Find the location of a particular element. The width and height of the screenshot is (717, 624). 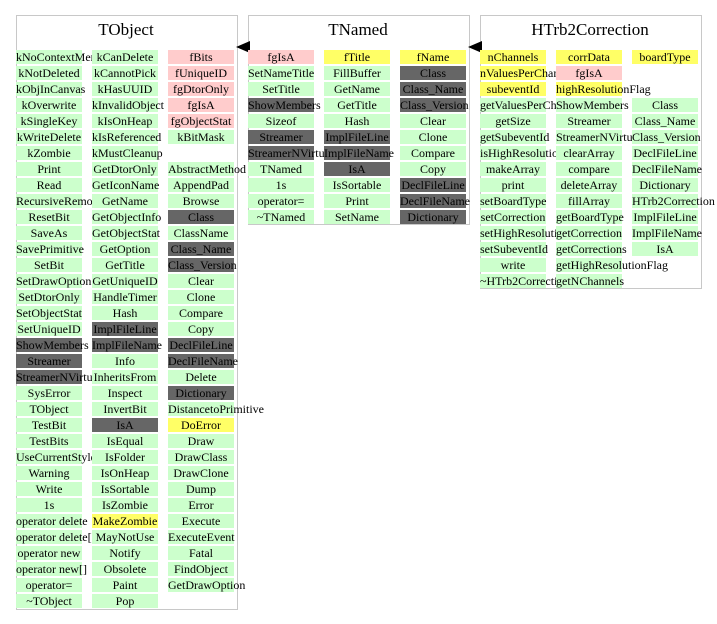

member-cell: DeclFileName is located at coordinates (203, 361).